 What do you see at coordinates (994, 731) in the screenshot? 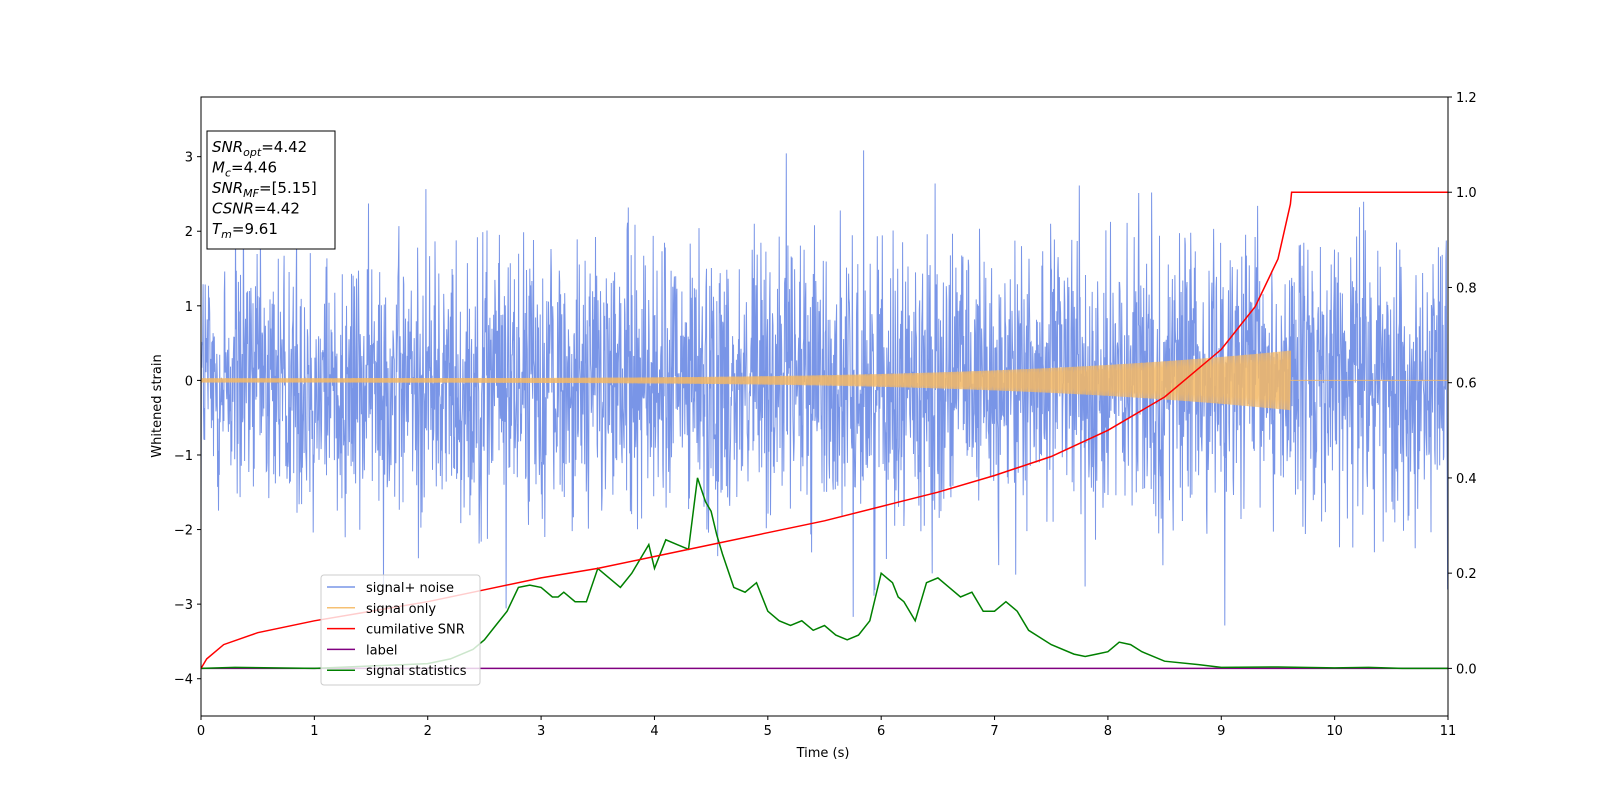
I see `x-tick-label: 7` at bounding box center [994, 731].